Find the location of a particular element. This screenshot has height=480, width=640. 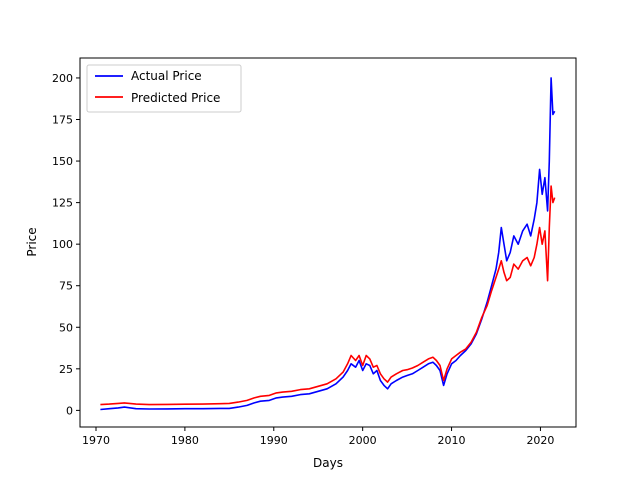

x-axis-ticks: 1970 1980 1990 2000 2010 2020 is located at coordinates (318, 437).